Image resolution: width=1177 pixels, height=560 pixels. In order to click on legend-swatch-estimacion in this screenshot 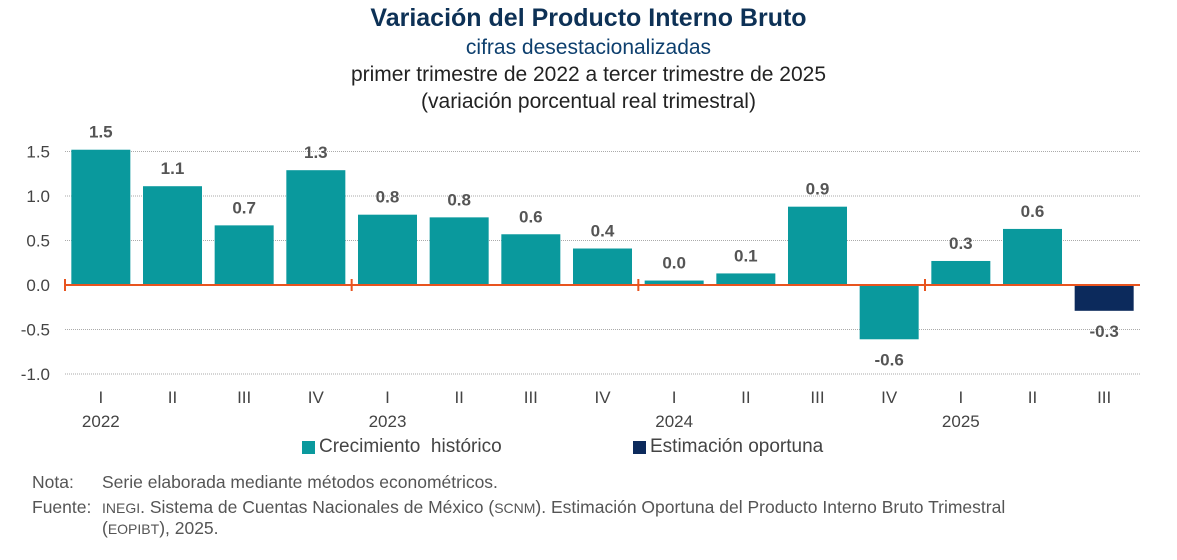, I will do `click(639, 447)`.